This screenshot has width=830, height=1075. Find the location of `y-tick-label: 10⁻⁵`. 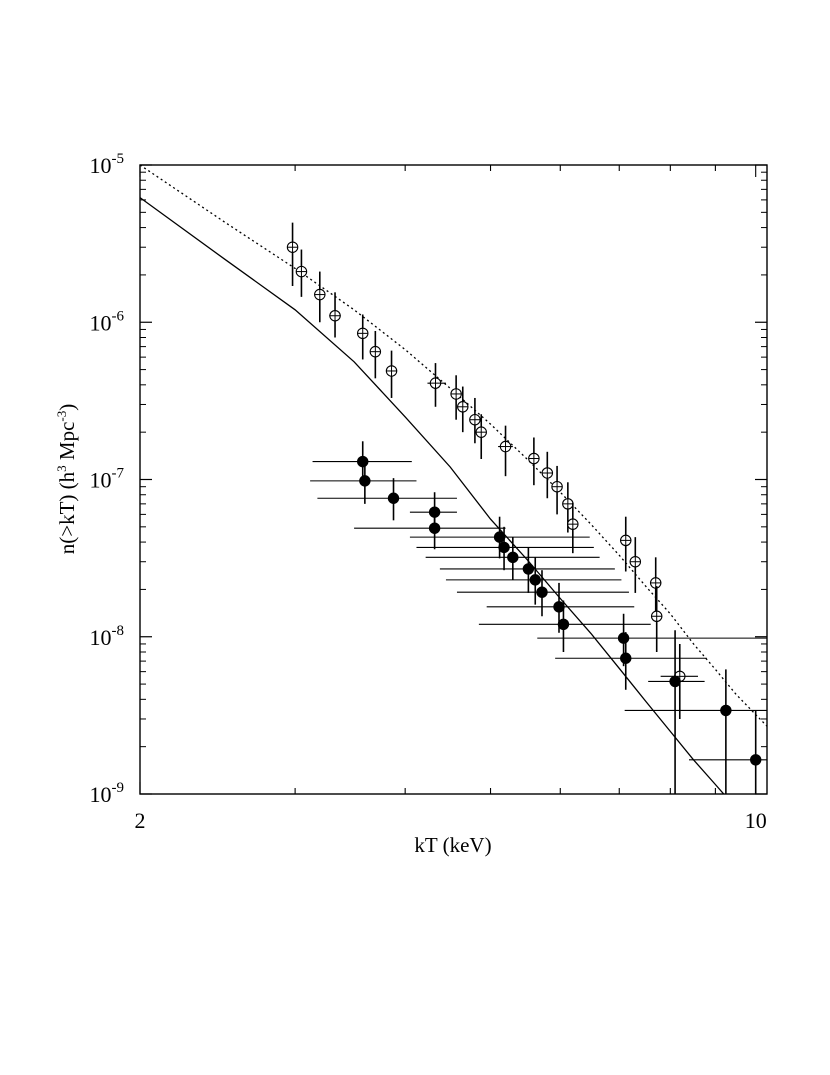

y-tick-label: 10⁻⁵ is located at coordinates (107, 164).